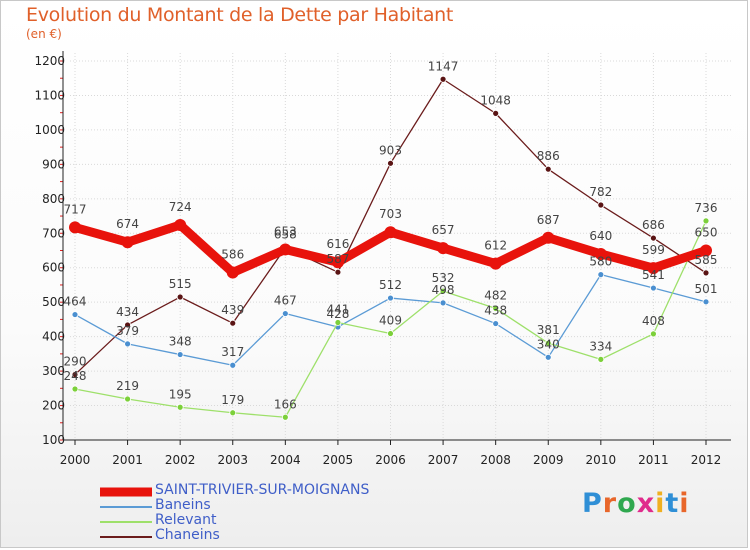  Describe the element at coordinates (75, 209) in the screenshot. I see `data-label: 717` at that location.